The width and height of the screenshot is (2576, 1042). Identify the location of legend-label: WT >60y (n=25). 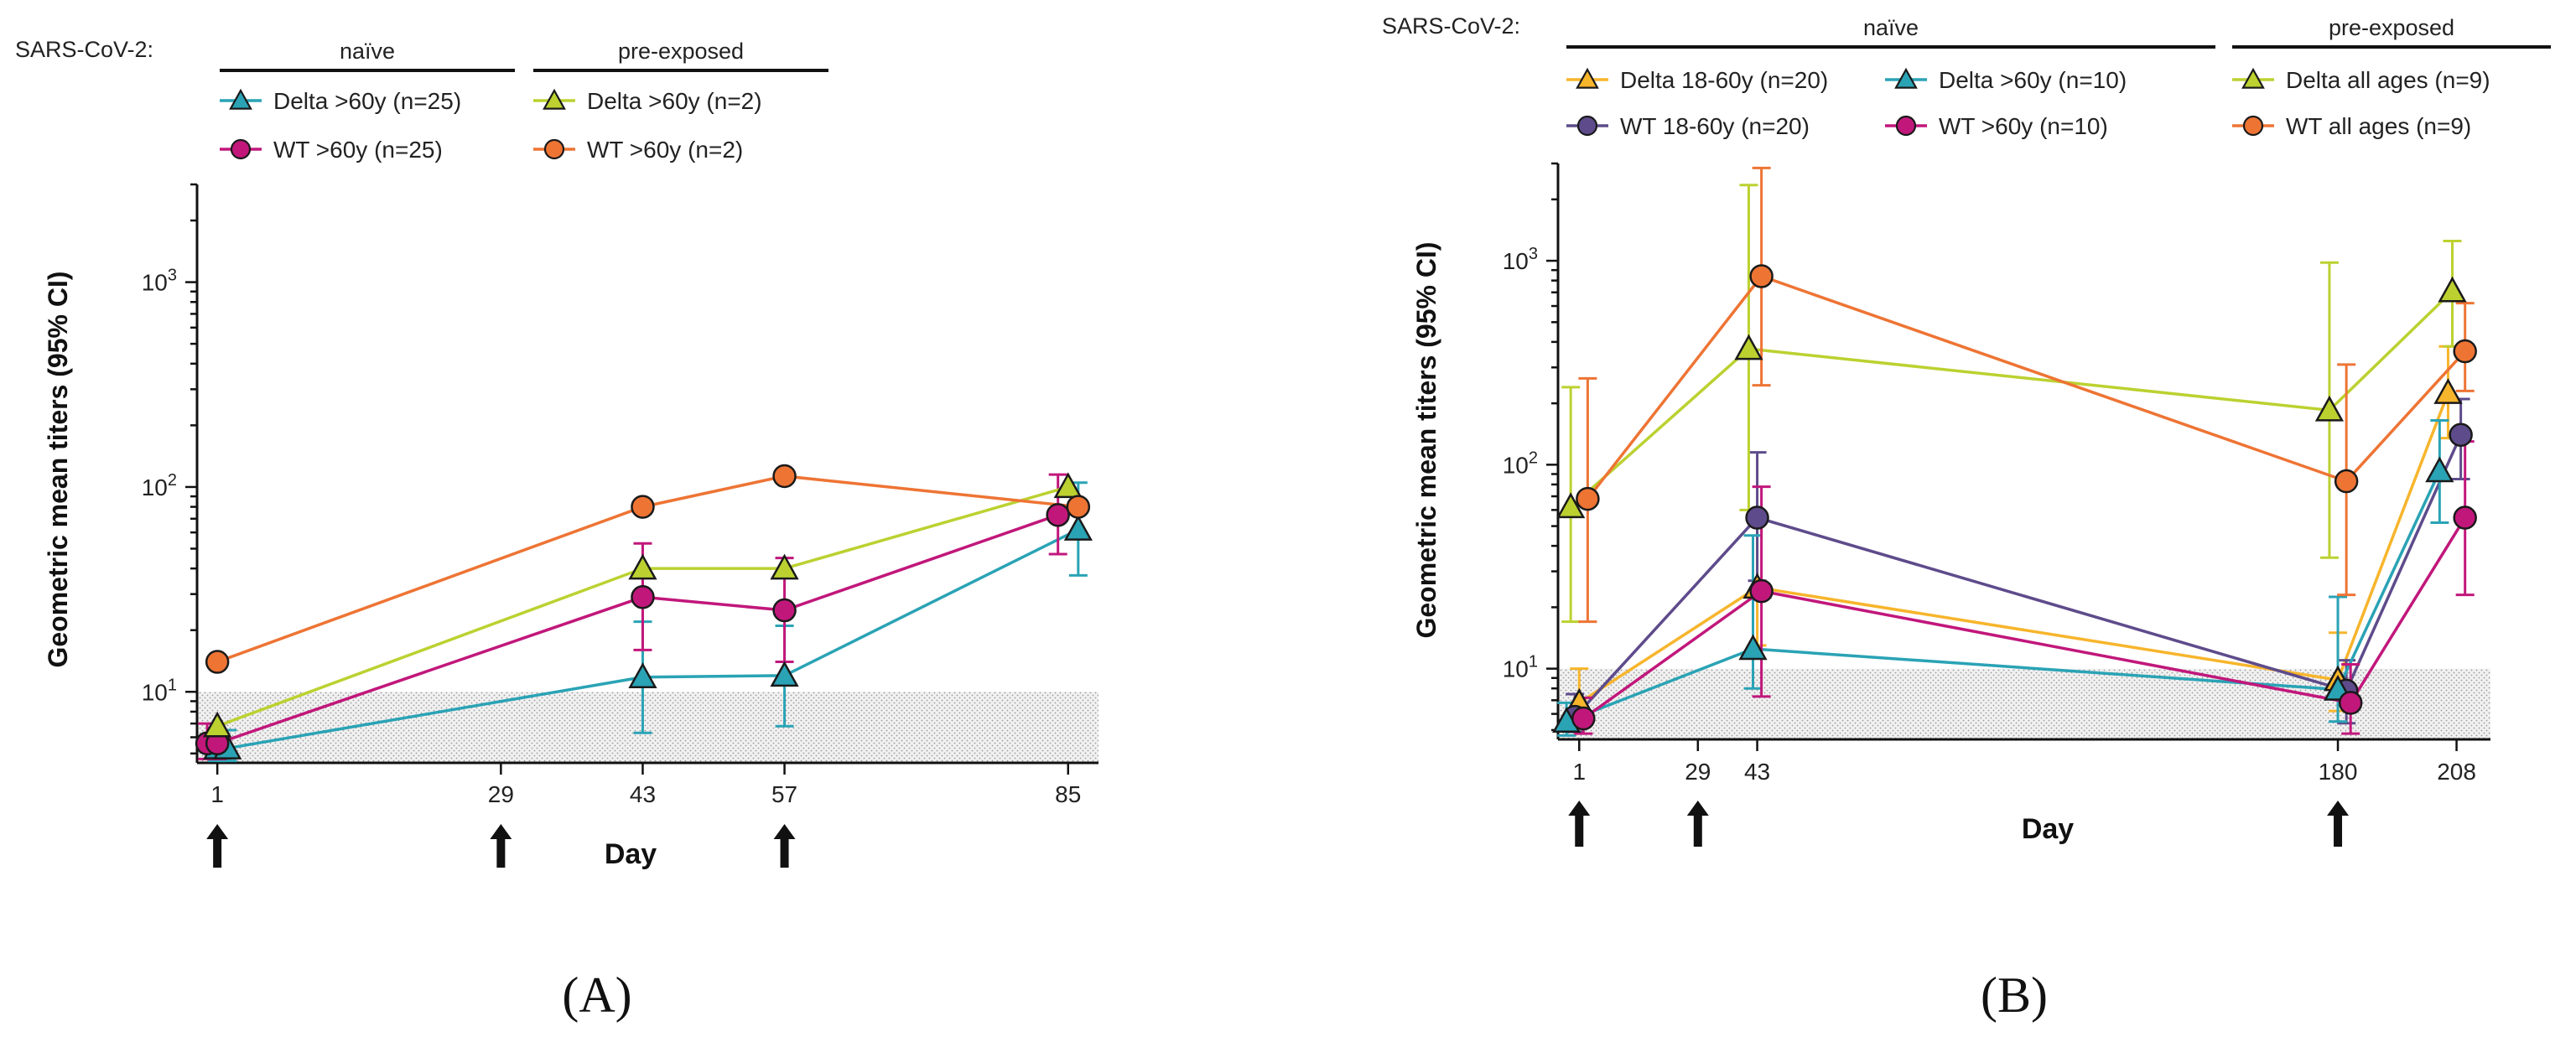
(358, 150).